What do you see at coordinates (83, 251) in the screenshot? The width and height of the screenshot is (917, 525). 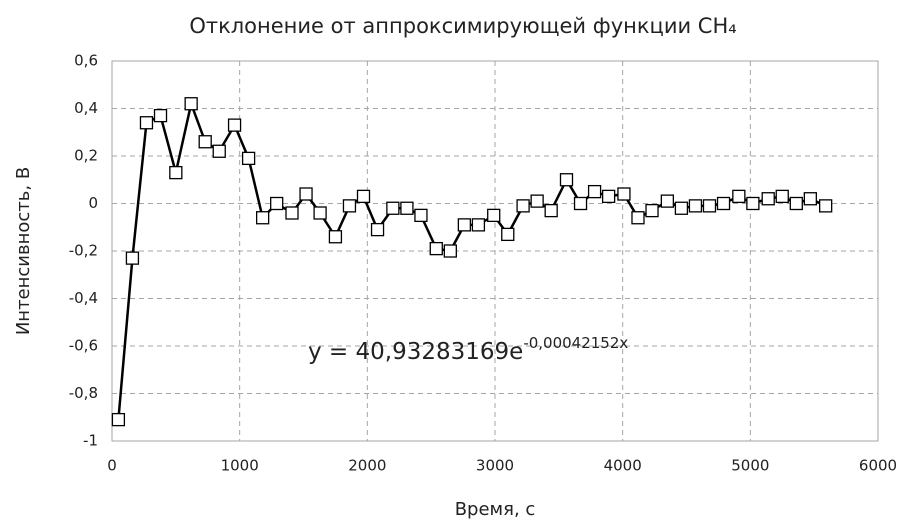 I see `y-tick-label: -0,2` at bounding box center [83, 251].